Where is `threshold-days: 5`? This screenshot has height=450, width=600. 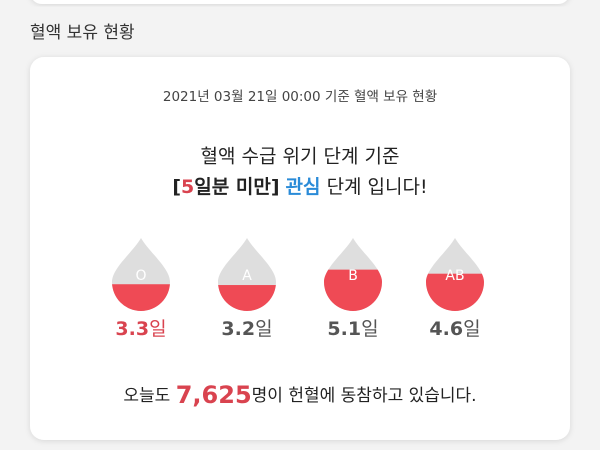 threshold-days: 5 is located at coordinates (187, 187).